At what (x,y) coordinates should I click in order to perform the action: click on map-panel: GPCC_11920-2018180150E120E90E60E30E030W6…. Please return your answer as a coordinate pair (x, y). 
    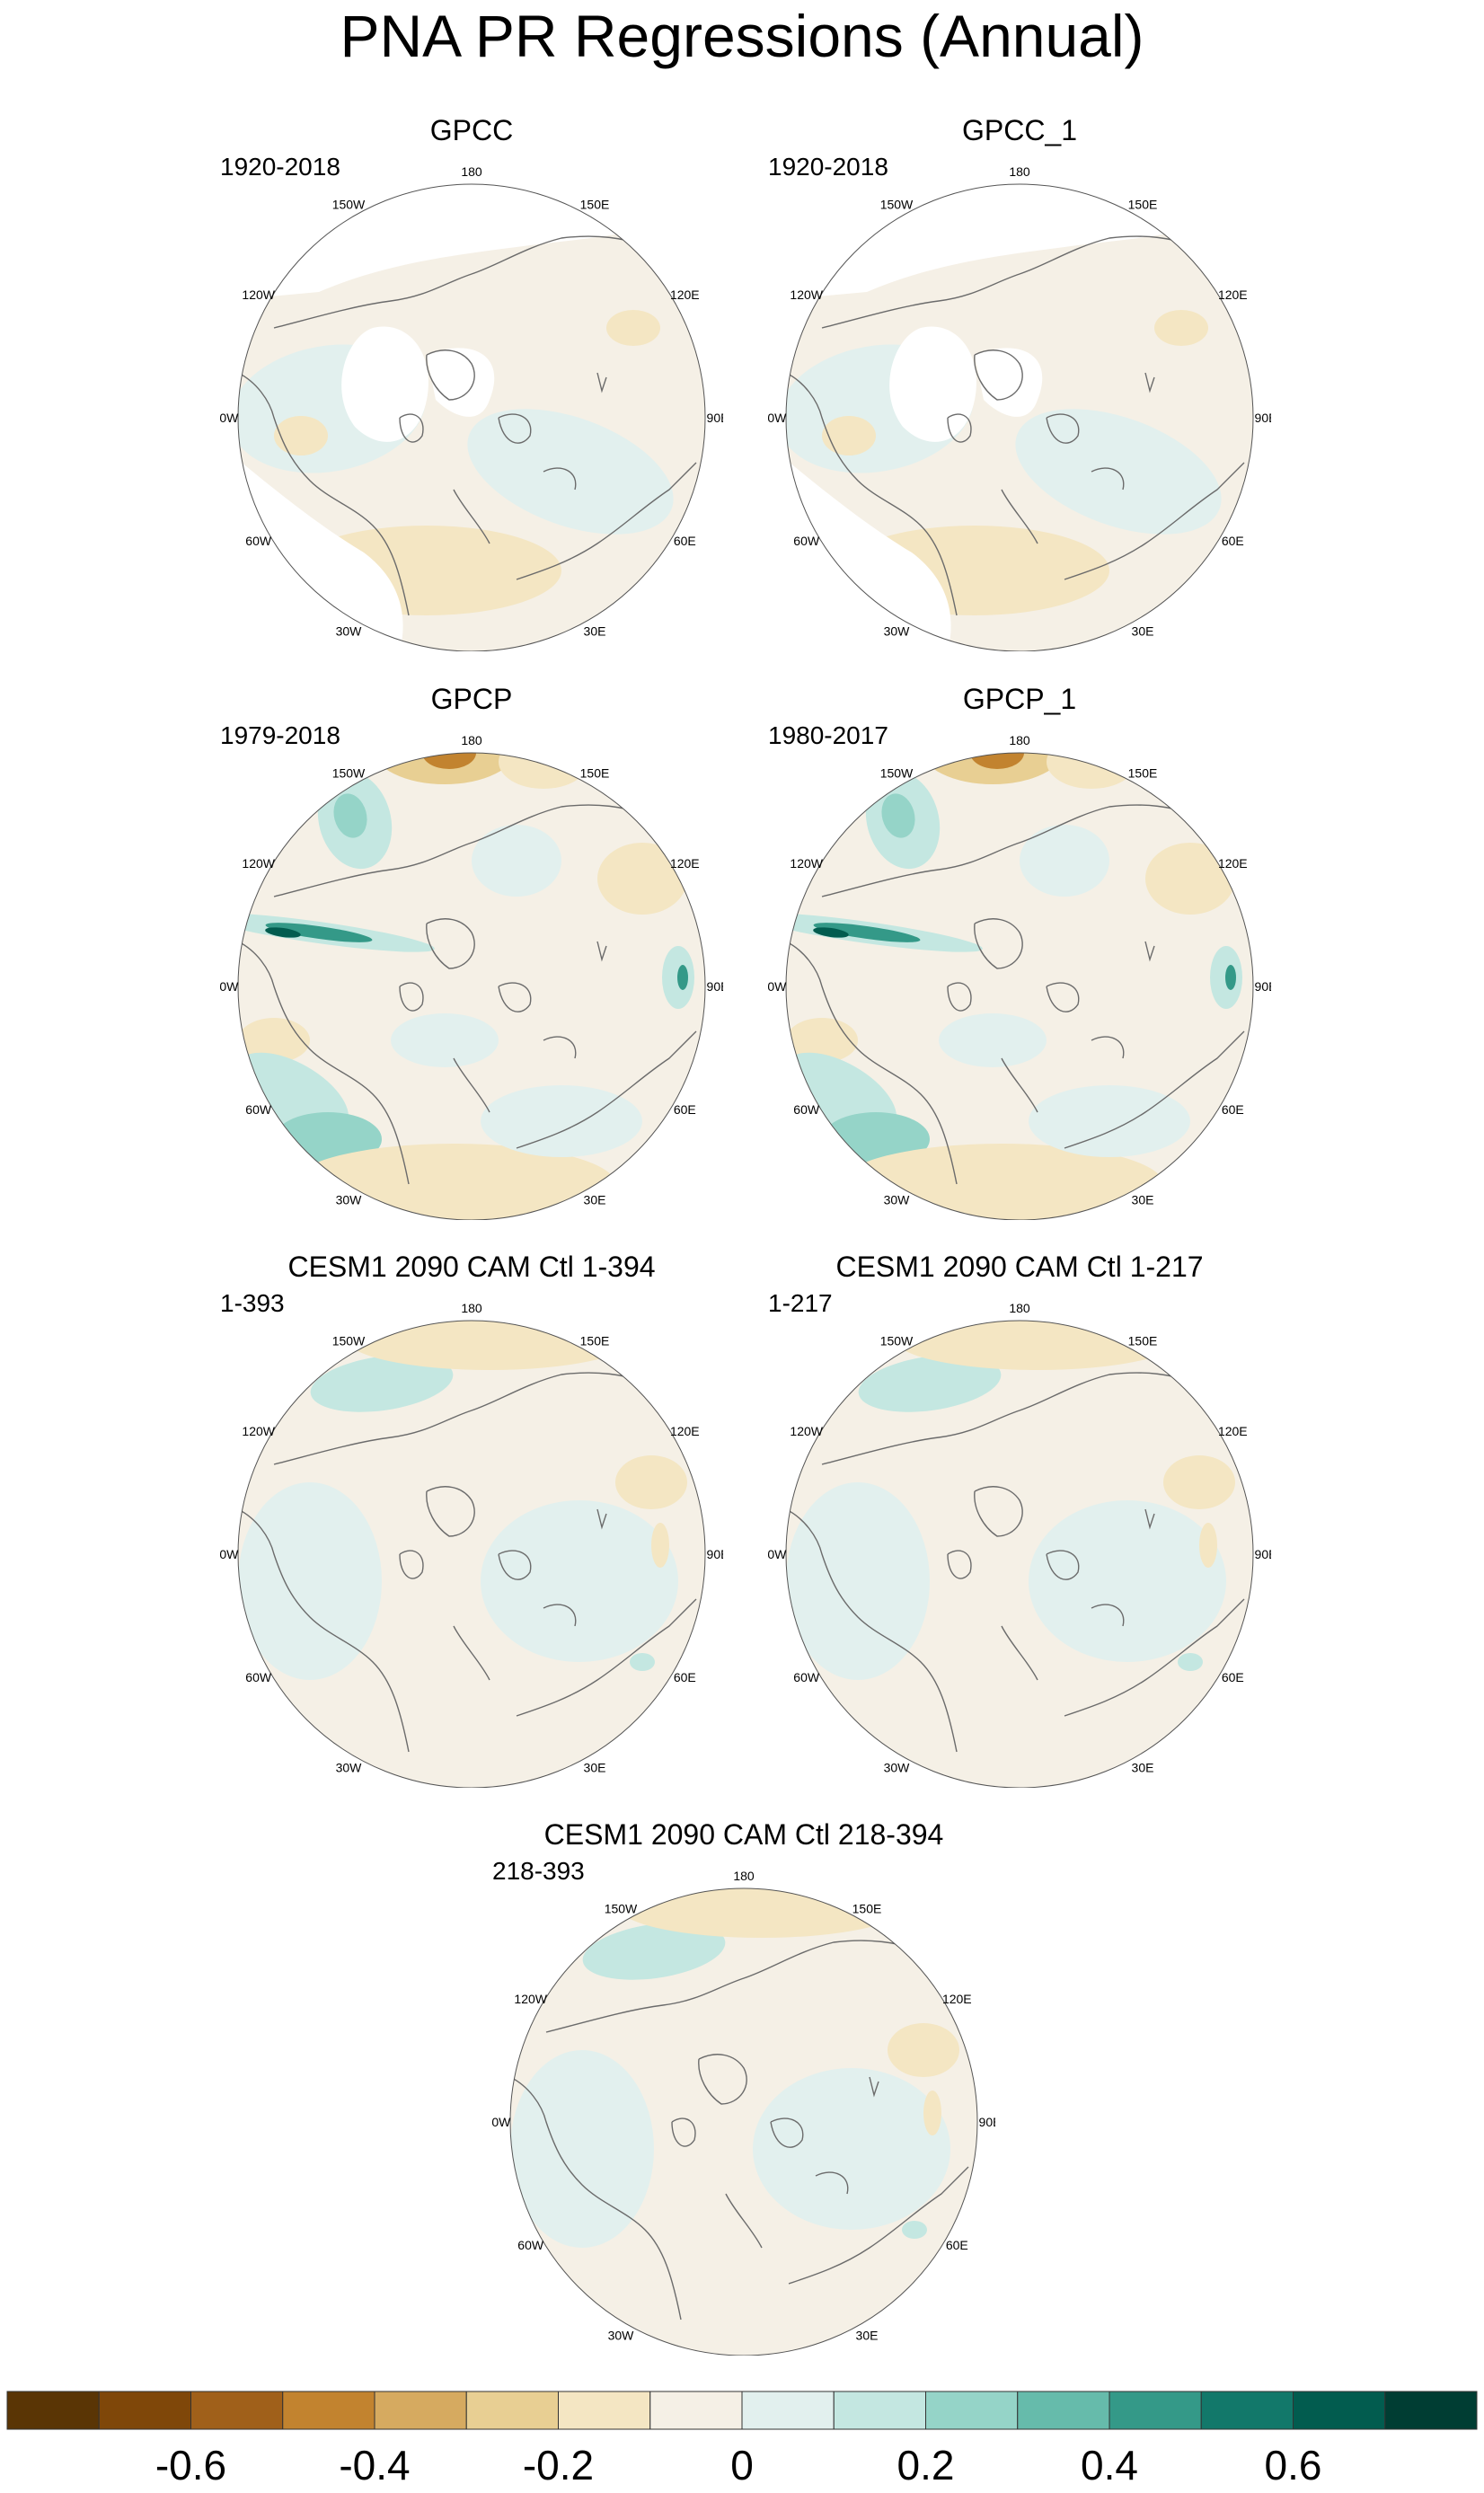
    Looking at the image, I should click on (1019, 381).